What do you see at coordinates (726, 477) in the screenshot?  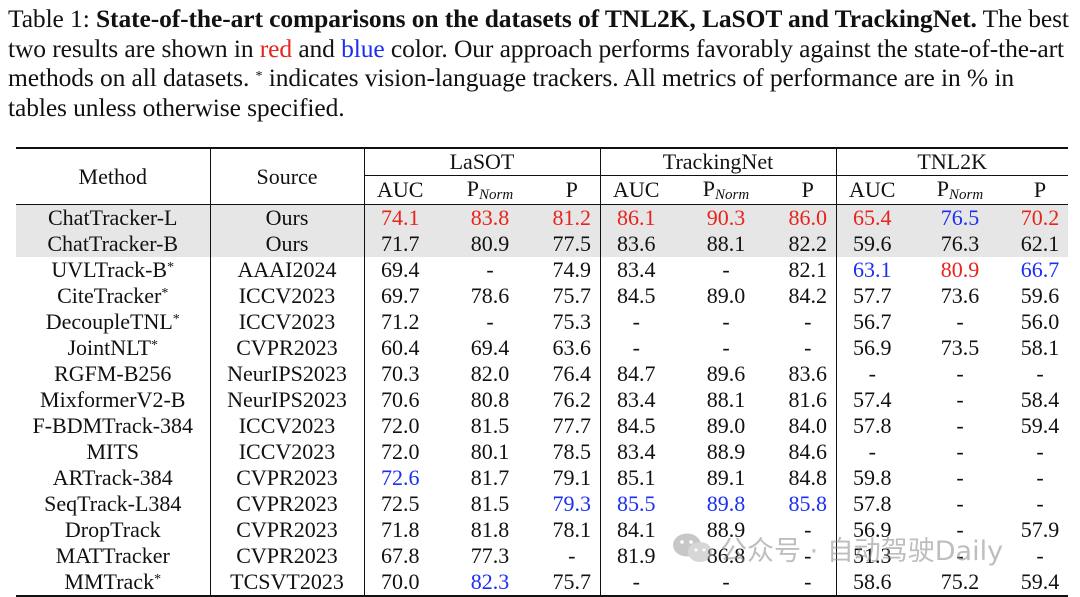 I see `cell-value: 89.1` at bounding box center [726, 477].